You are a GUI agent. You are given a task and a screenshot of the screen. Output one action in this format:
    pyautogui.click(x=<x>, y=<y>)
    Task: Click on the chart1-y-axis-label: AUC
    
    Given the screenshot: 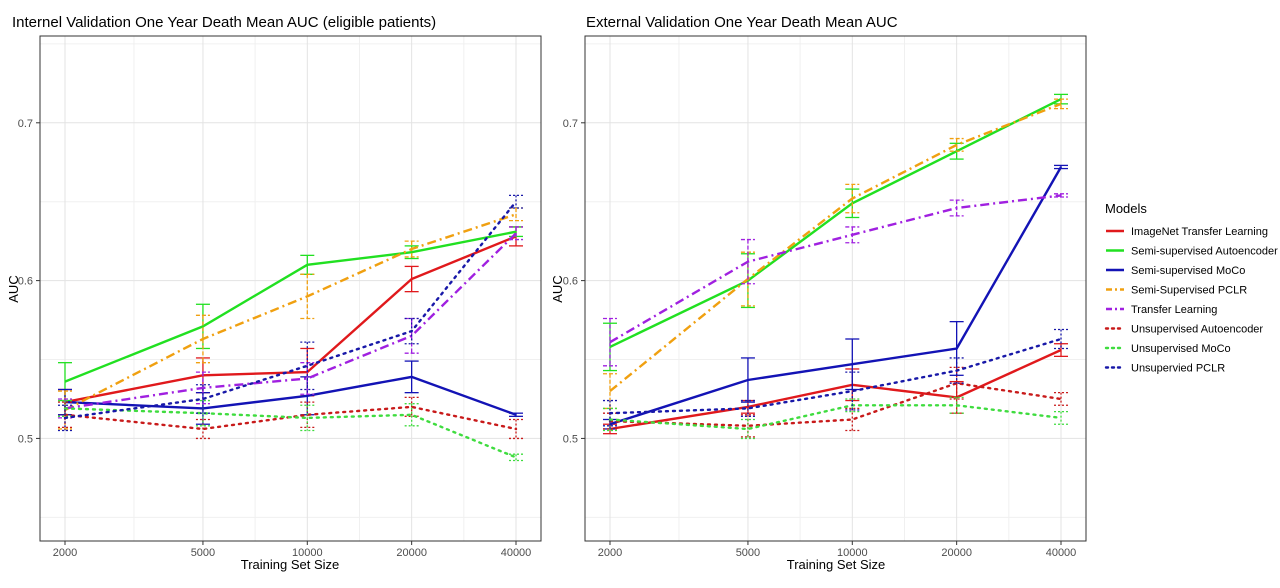 What is the action you would take?
    pyautogui.click(x=13, y=288)
    